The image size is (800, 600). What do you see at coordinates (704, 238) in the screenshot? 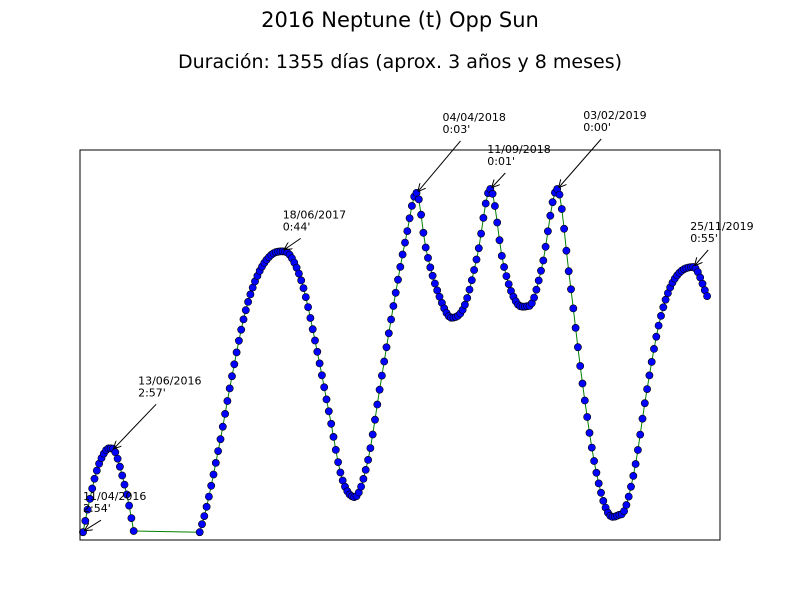
I see `annotation-value: 0:55'` at bounding box center [704, 238].